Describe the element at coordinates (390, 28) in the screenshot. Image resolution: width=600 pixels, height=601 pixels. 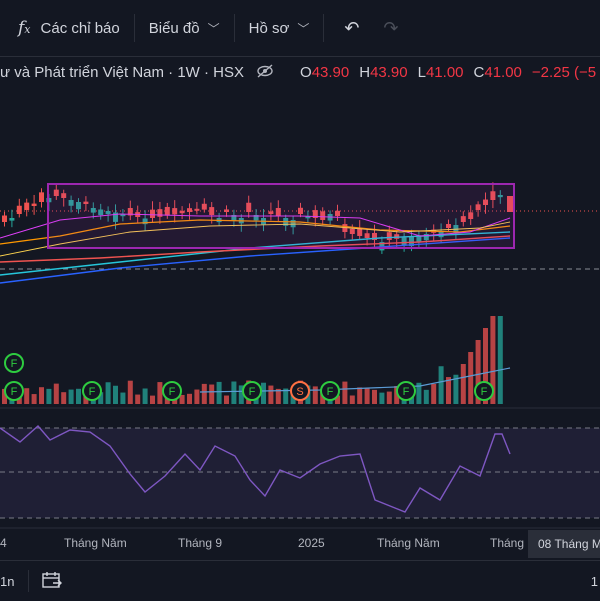
I see `redo-button: ↷` at that location.